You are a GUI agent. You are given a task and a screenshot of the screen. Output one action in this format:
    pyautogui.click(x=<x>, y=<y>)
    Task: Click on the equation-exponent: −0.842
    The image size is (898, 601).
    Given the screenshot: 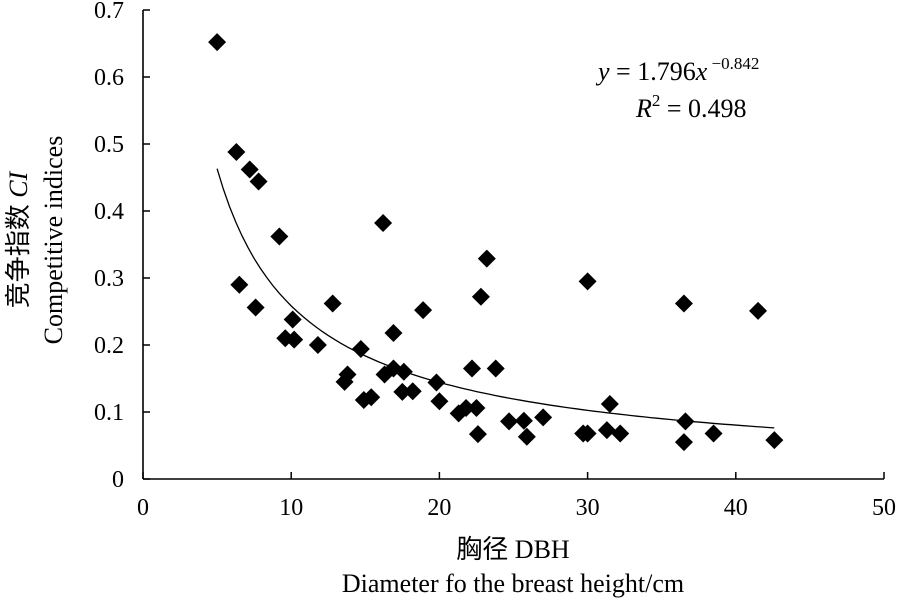 What is the action you would take?
    pyautogui.click(x=733, y=63)
    